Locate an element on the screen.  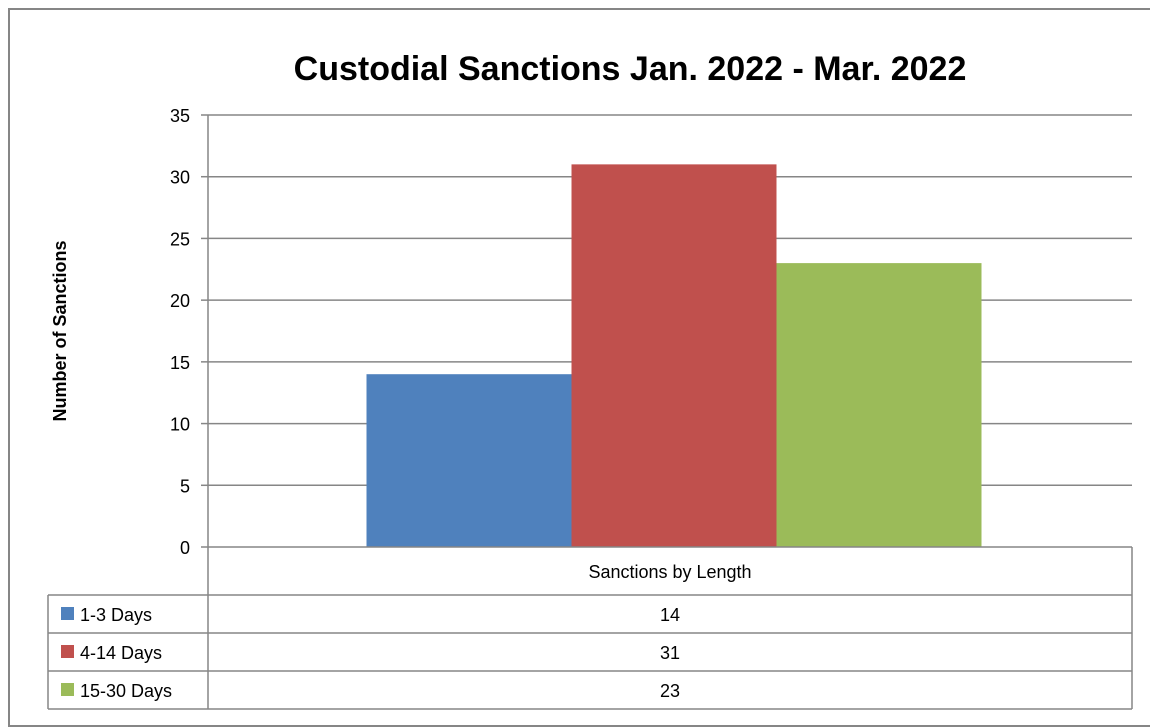
data-value: 14 is located at coordinates (670, 615).